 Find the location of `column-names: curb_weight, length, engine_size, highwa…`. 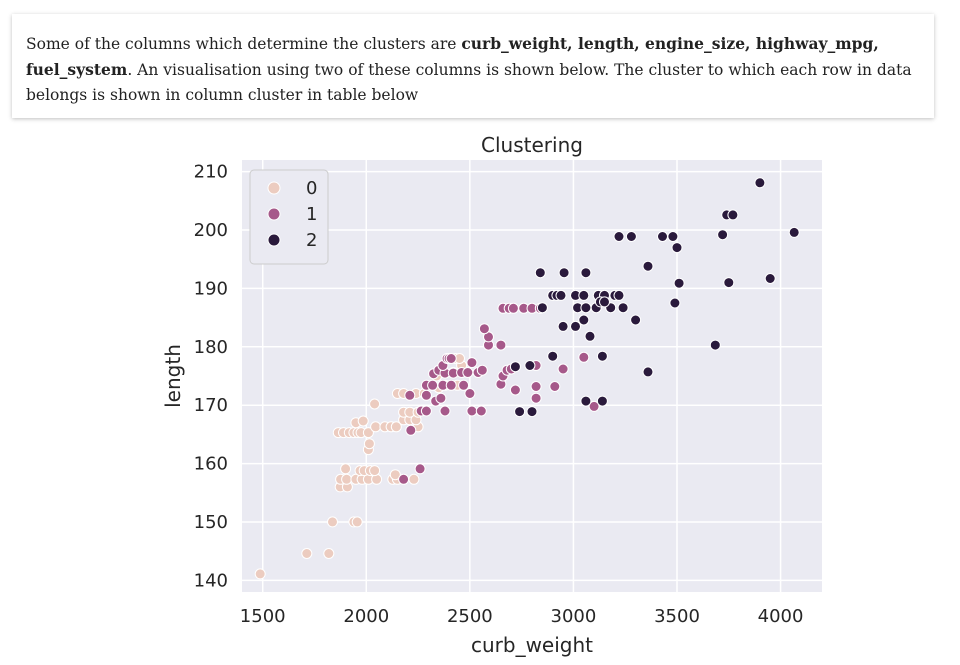

column-names: curb_weight, length, engine_size, highwa… is located at coordinates (452, 56).